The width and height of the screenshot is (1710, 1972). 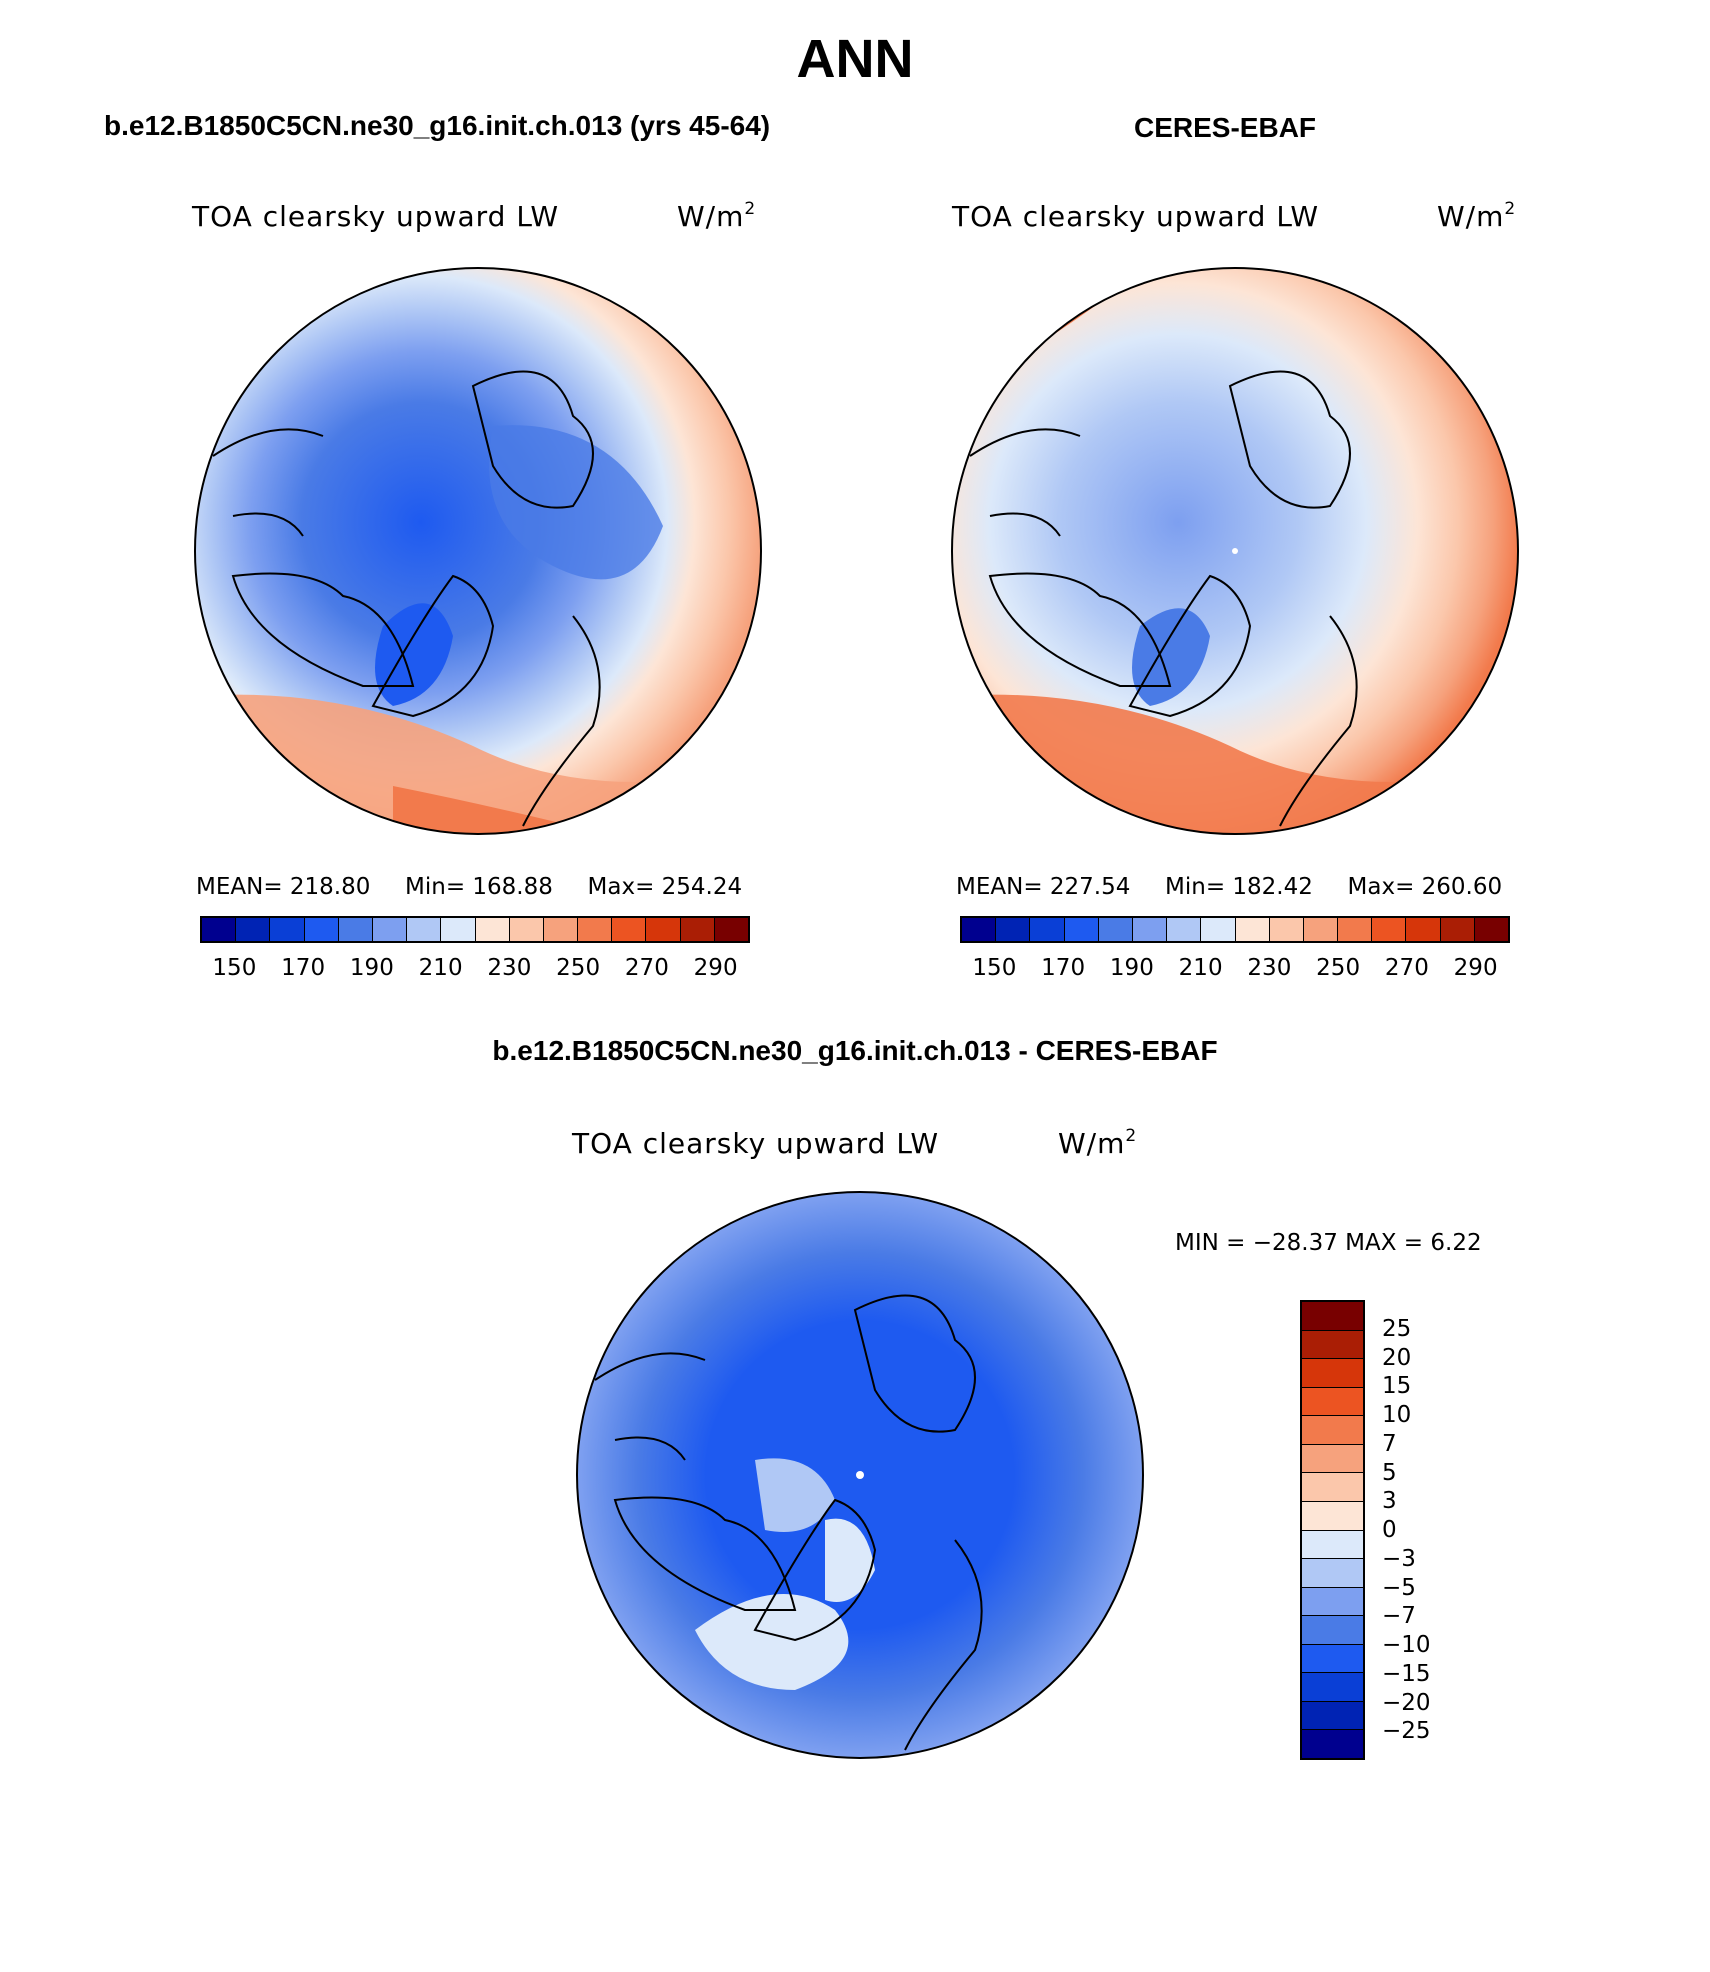 What do you see at coordinates (1399, 1558) in the screenshot?
I see `colorbar-tick-label: −3` at bounding box center [1399, 1558].